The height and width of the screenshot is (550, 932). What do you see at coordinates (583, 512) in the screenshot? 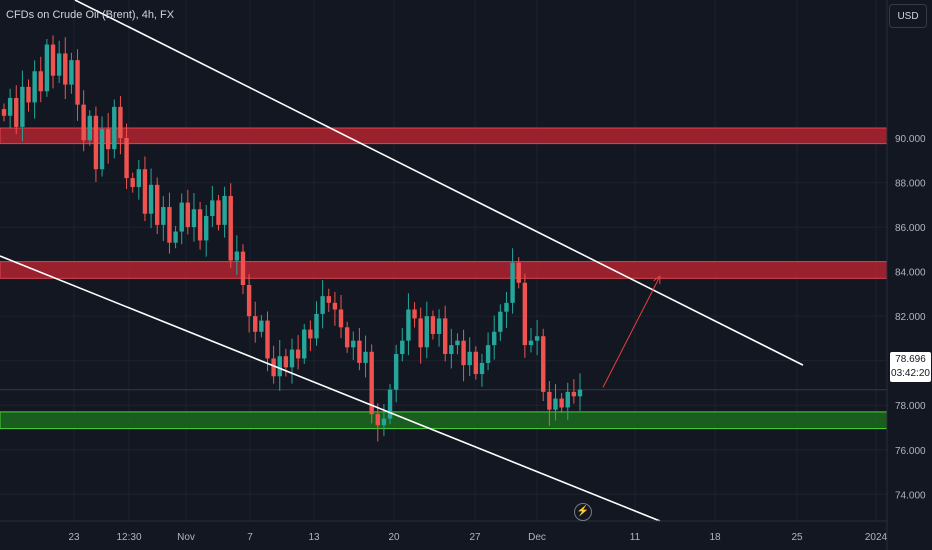
I see `lightning-icon: ⚡` at bounding box center [583, 512].